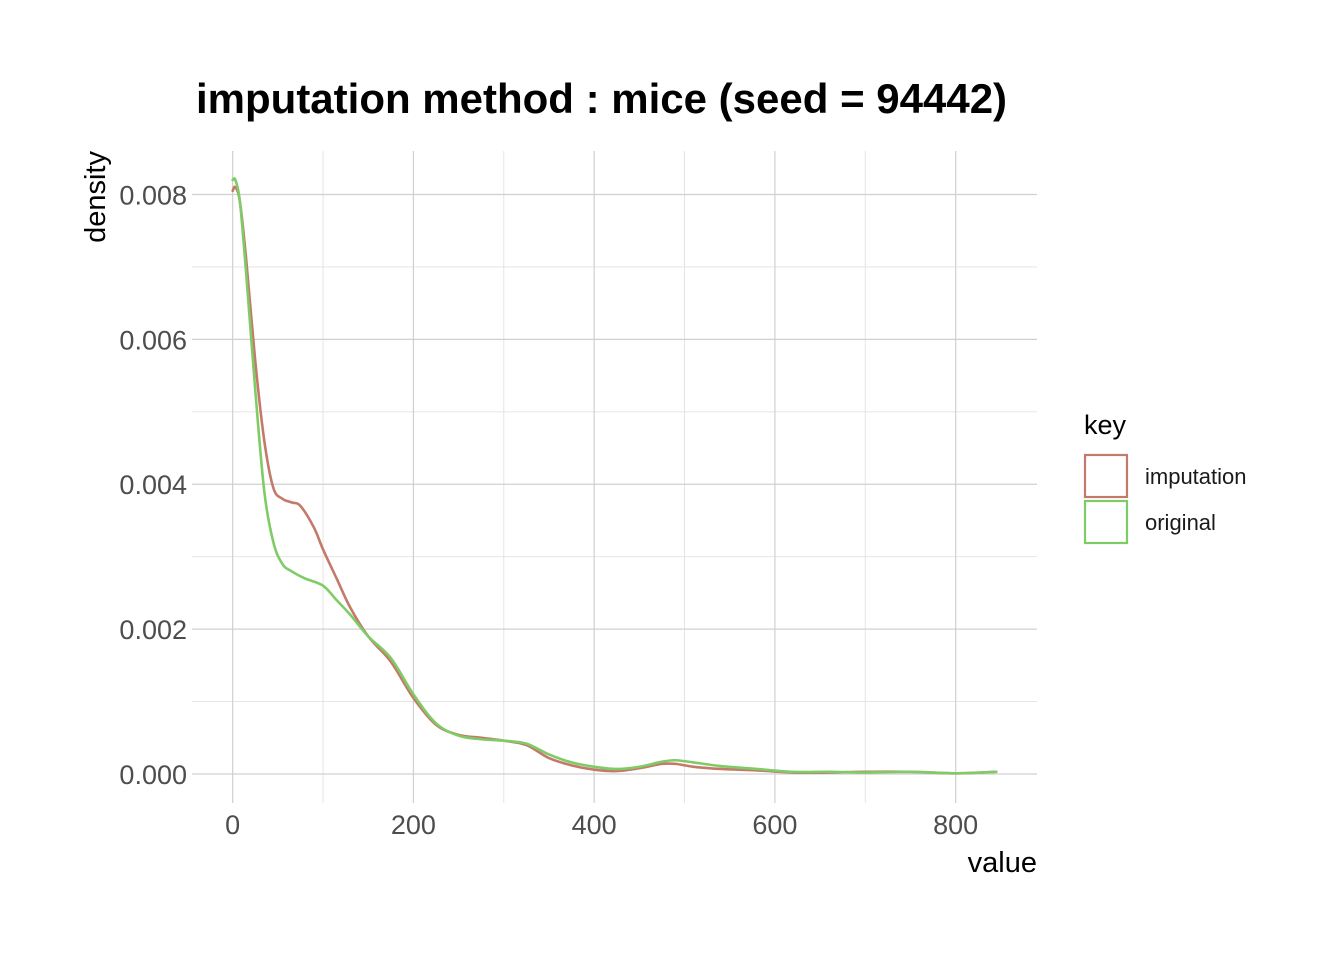 The height and width of the screenshot is (960, 1344). I want to click on y-tick-label: 0.008, so click(153, 195).